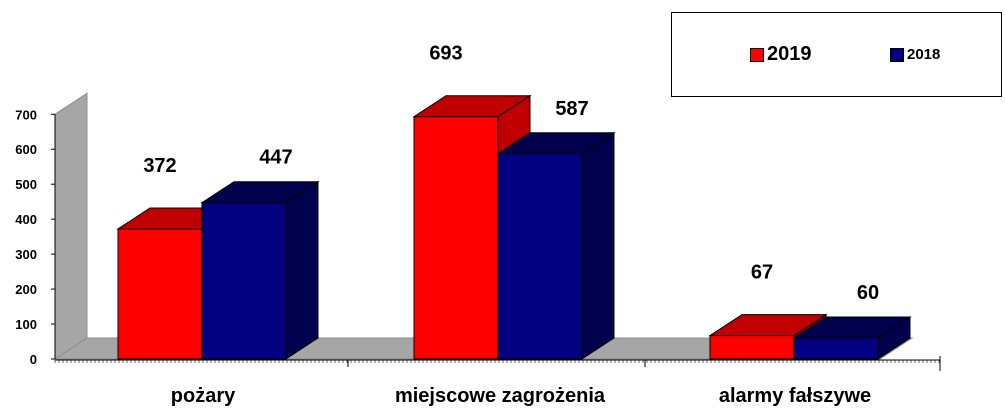 This screenshot has width=1005, height=408. Describe the element at coordinates (26, 219) in the screenshot. I see `y-tick-label: 400` at that location.